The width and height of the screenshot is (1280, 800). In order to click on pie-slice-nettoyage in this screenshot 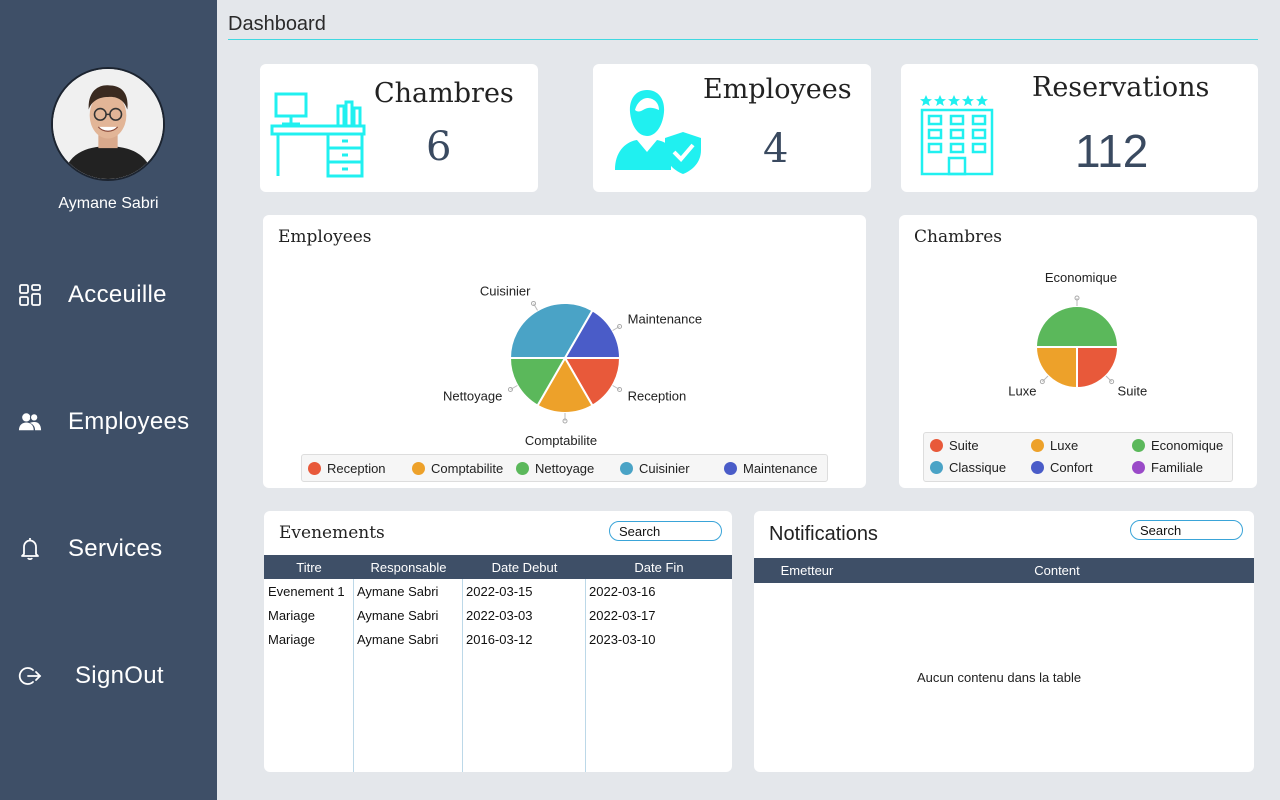, I will do `click(537, 382)`.